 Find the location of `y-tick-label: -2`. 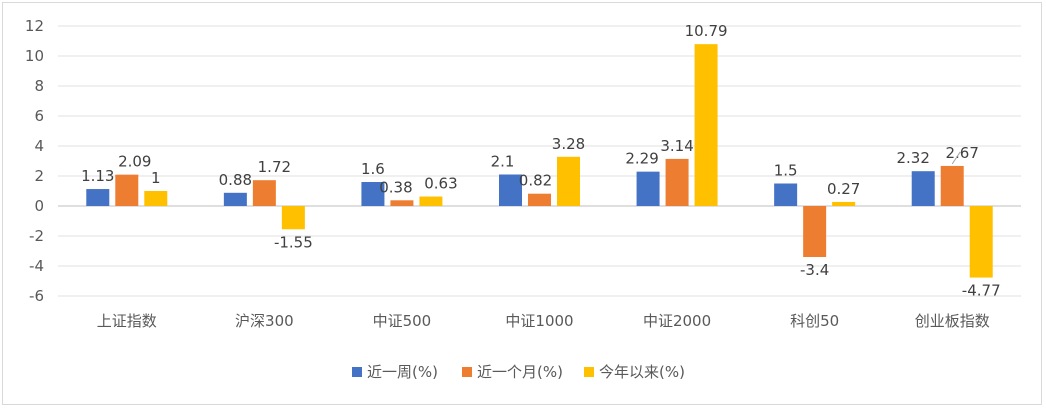

y-tick-label: -2 is located at coordinates (36, 236).